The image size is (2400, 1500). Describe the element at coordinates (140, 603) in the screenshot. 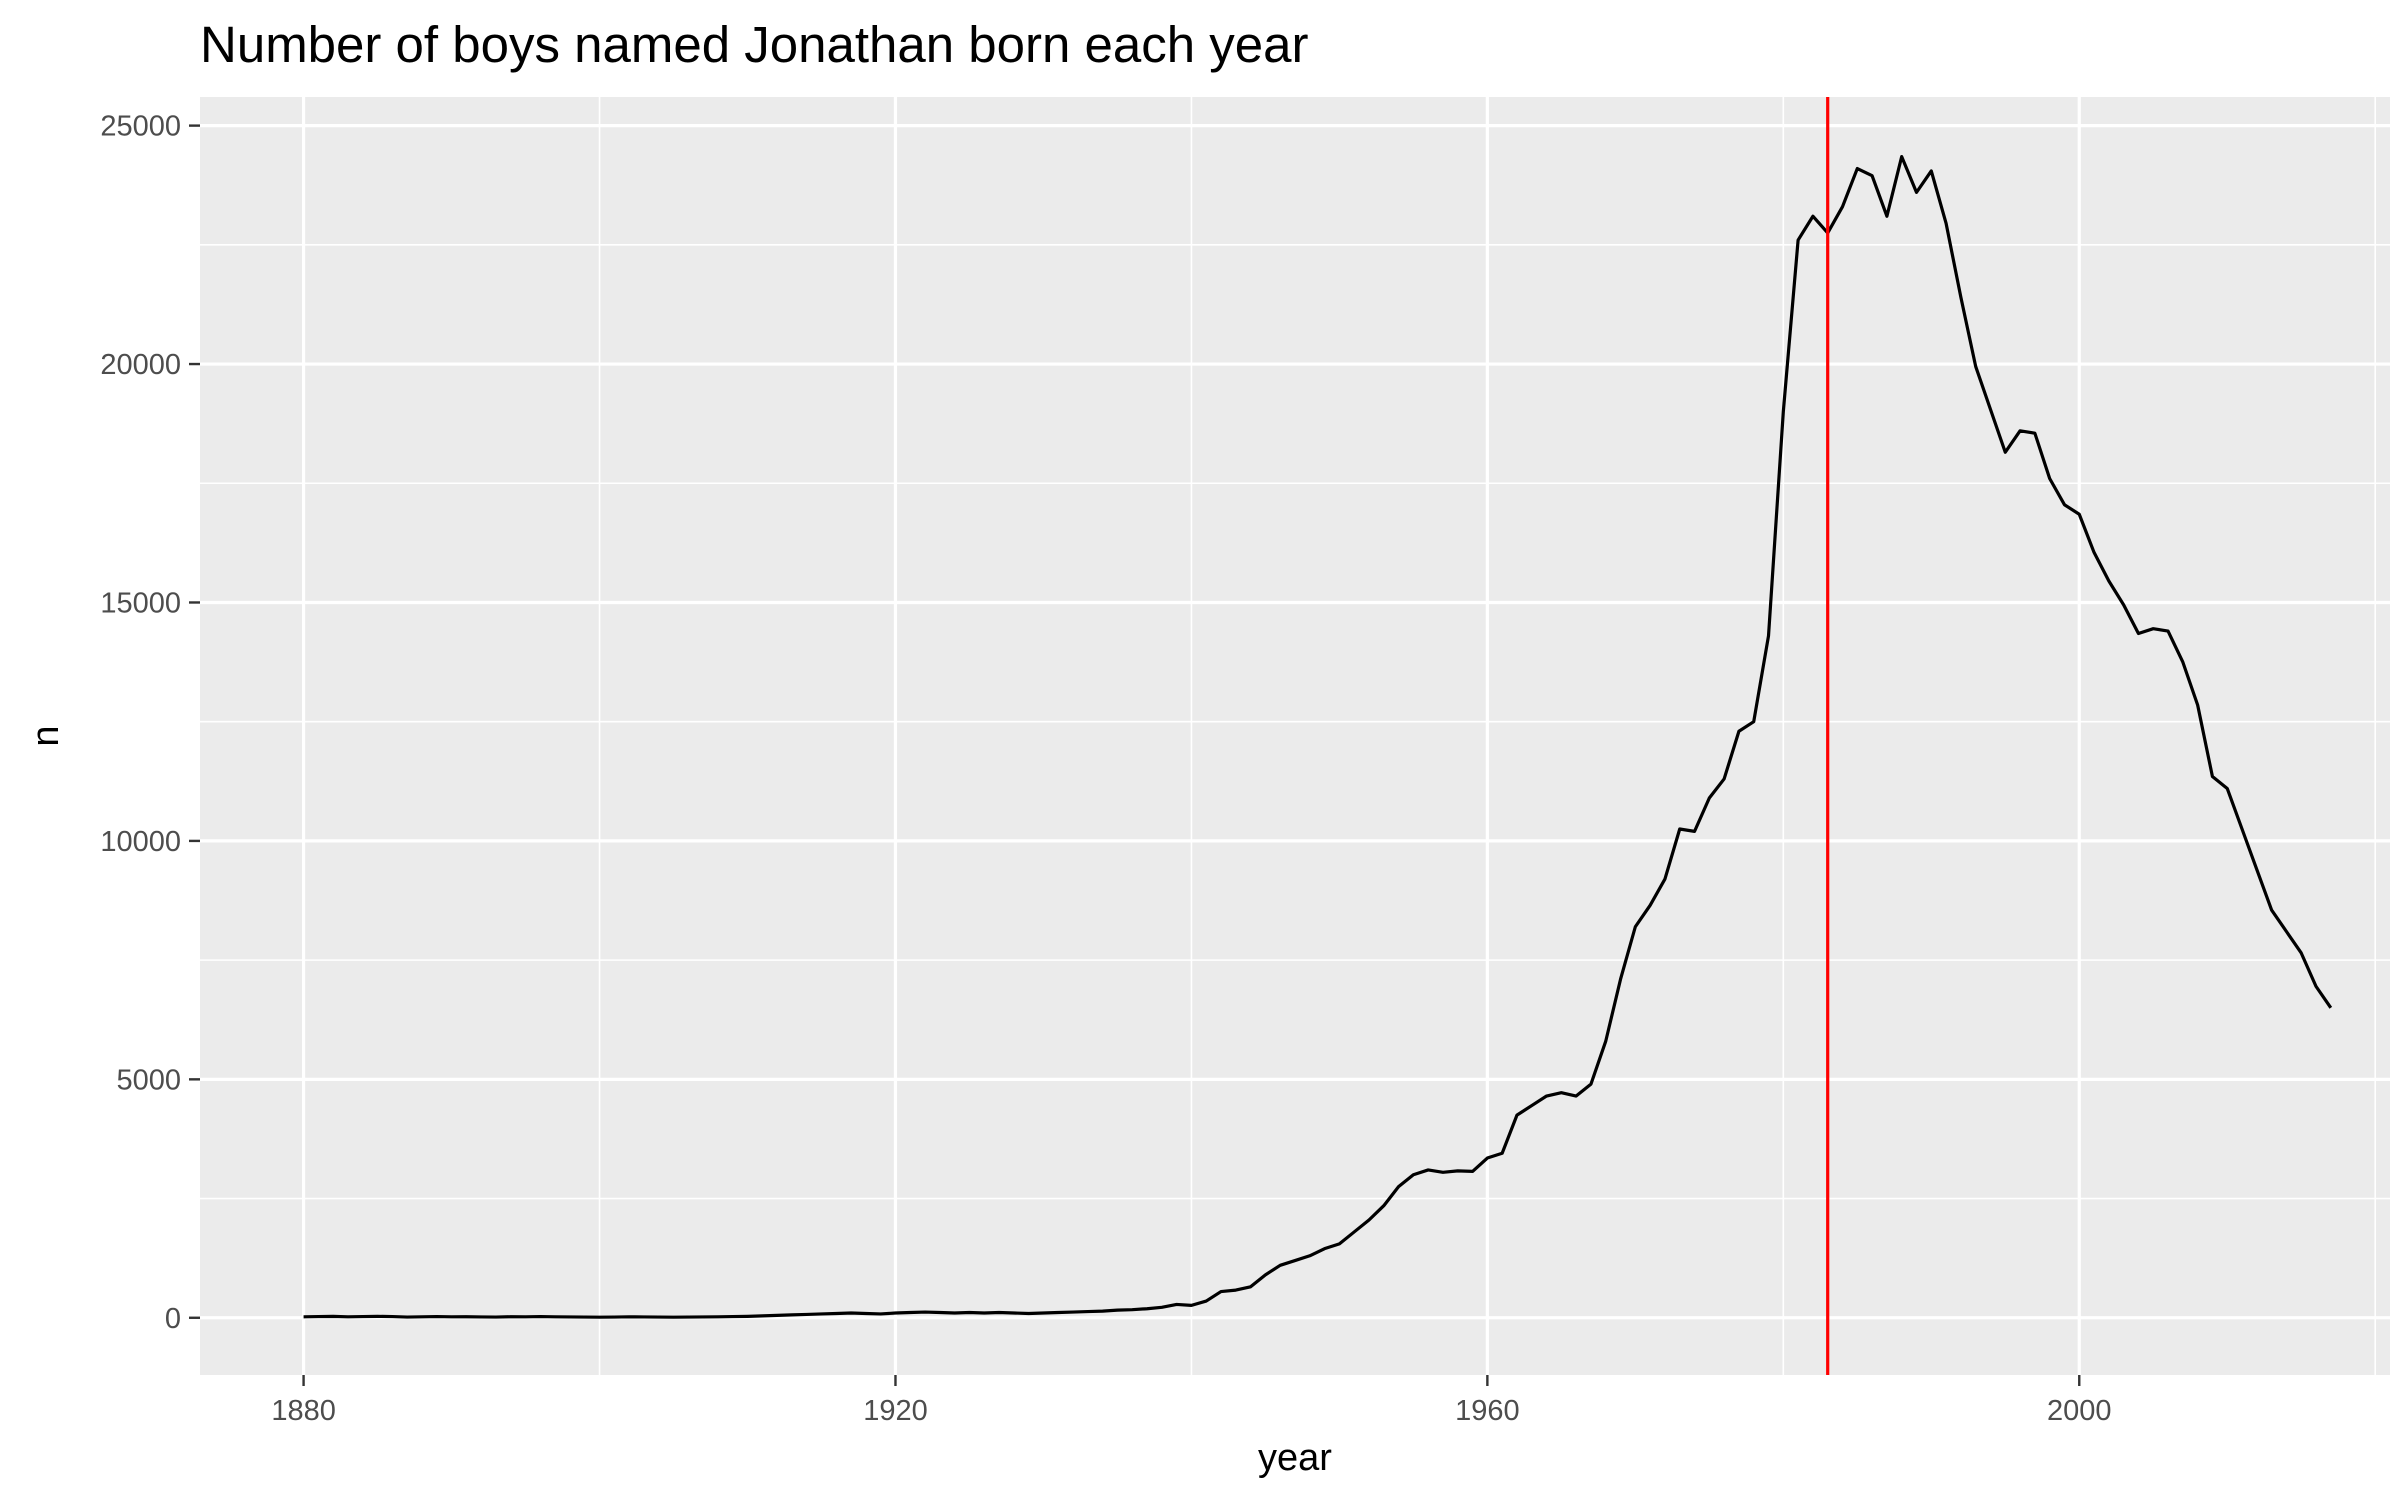

I see `y-tick-label: 15000` at that location.